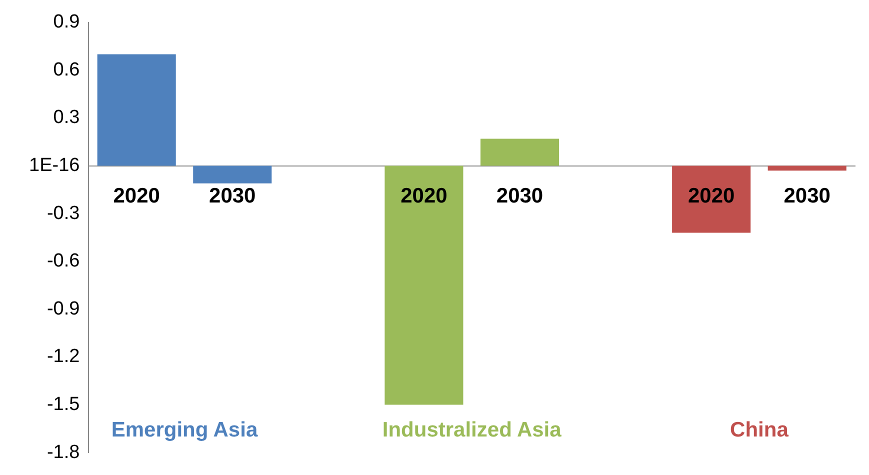  I want to click on y-tick-label: 0.9, so click(66, 22).